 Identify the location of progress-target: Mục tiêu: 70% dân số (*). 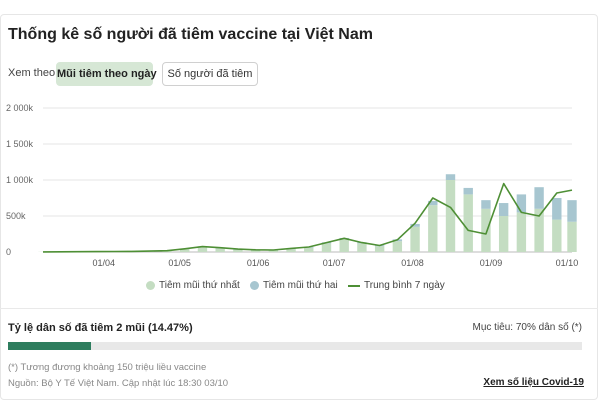
(527, 327).